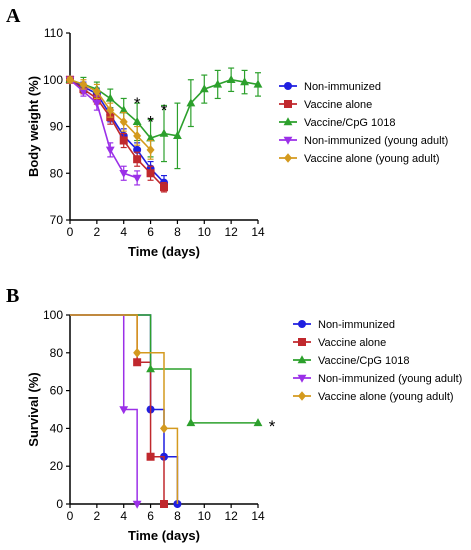 This screenshot has width=471, height=550. I want to click on y-tick-label: 40, so click(57, 428).